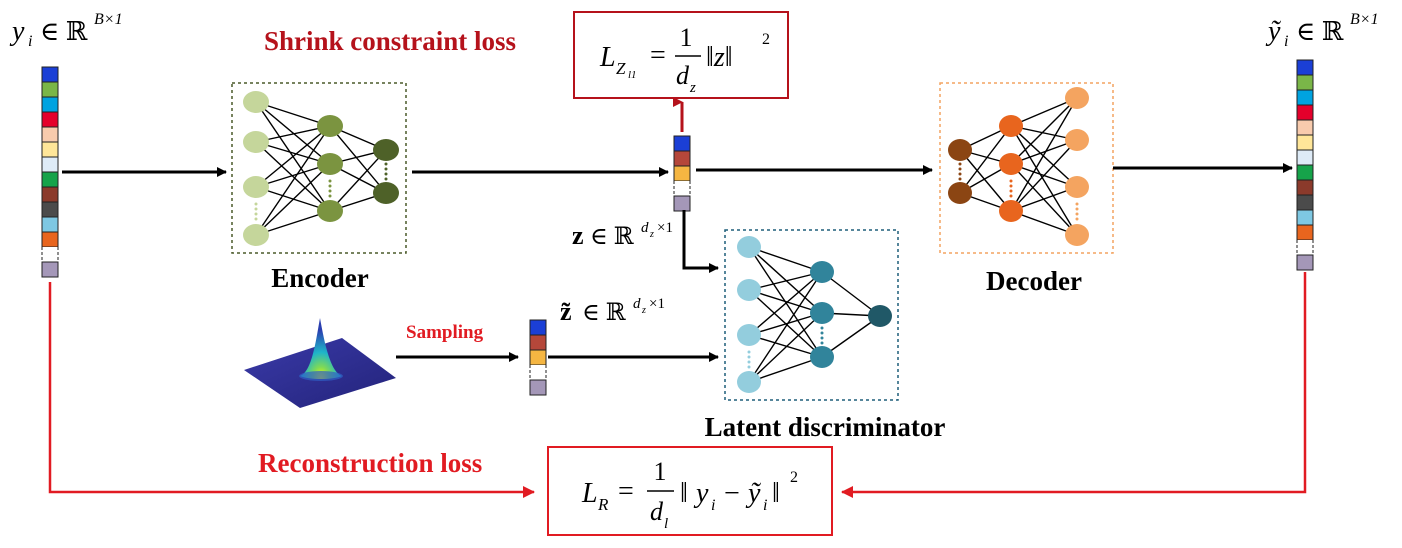 The height and width of the screenshot is (548, 1402). I want to click on recon-den-sub: l, so click(666, 524).